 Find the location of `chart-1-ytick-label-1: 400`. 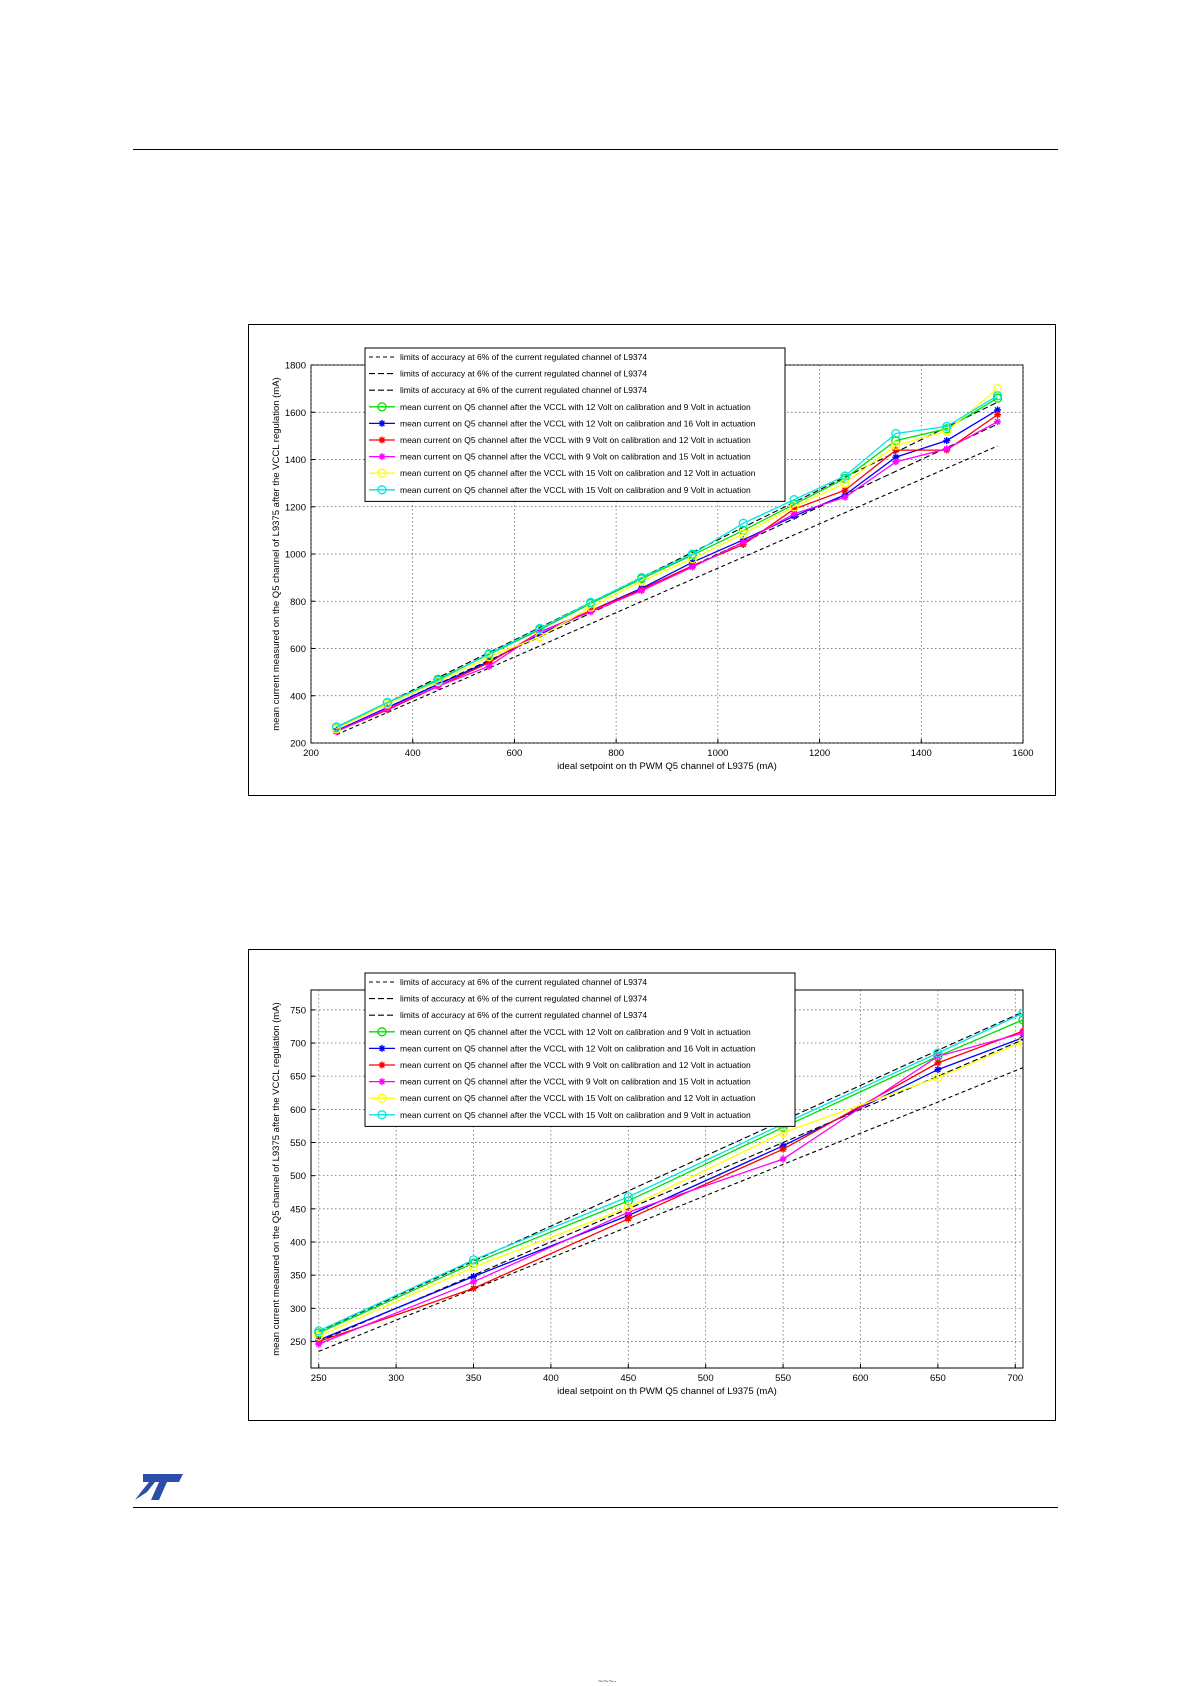

chart-1-ytick-label-1: 400 is located at coordinates (298, 696).